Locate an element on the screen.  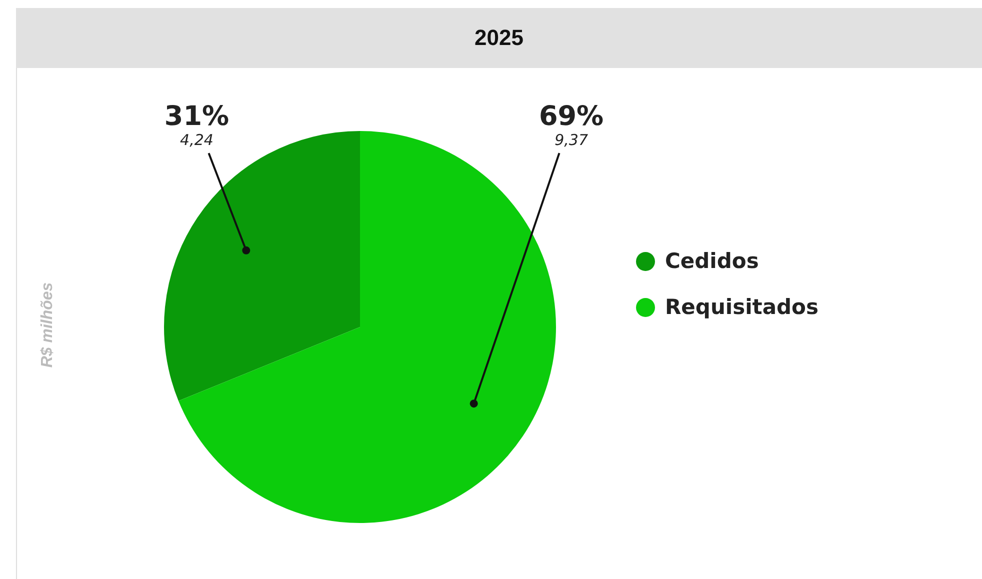
data-label: 31% 4,24 is located at coordinates (197, 125).